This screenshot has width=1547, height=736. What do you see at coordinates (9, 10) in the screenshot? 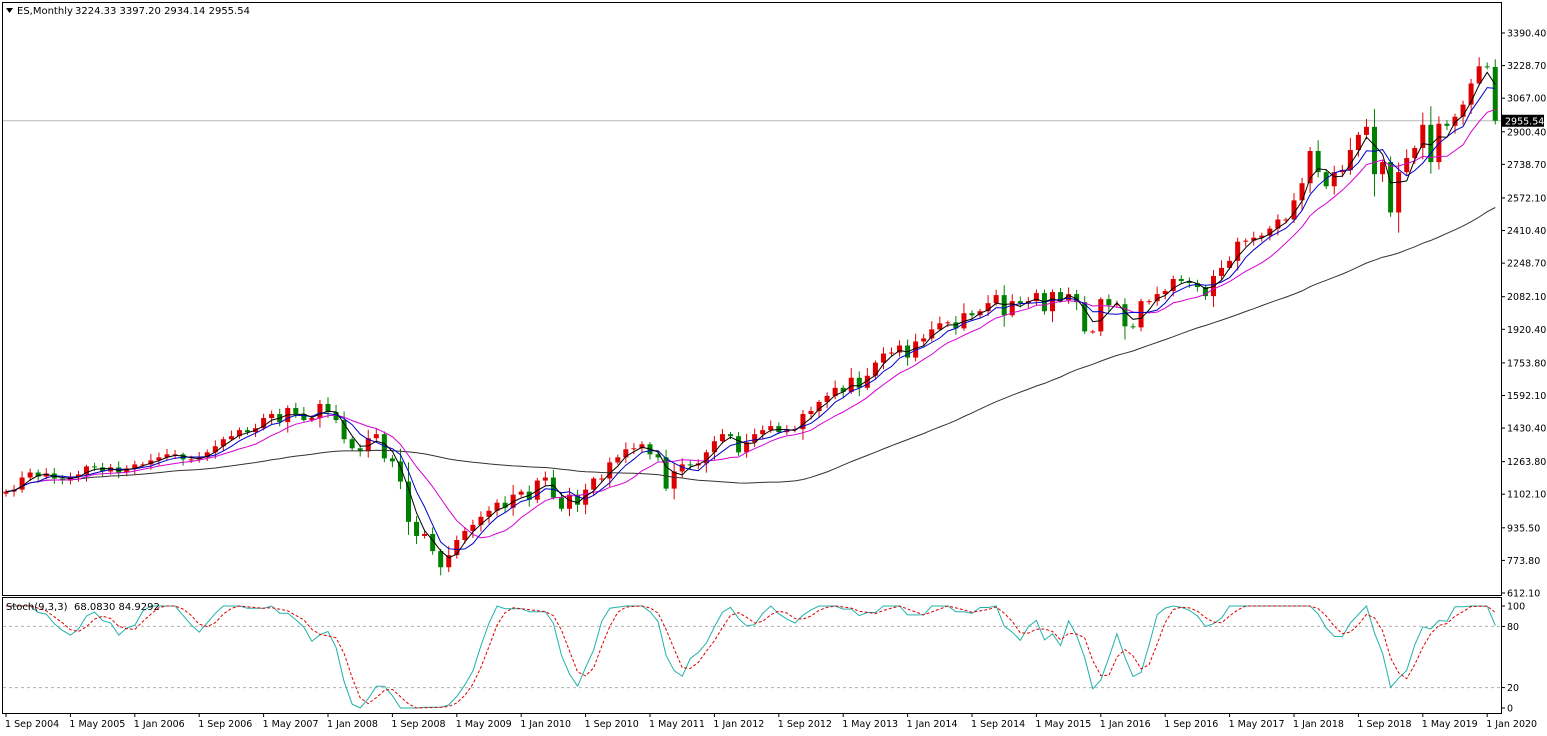
I see `chevron-down-icon` at bounding box center [9, 10].